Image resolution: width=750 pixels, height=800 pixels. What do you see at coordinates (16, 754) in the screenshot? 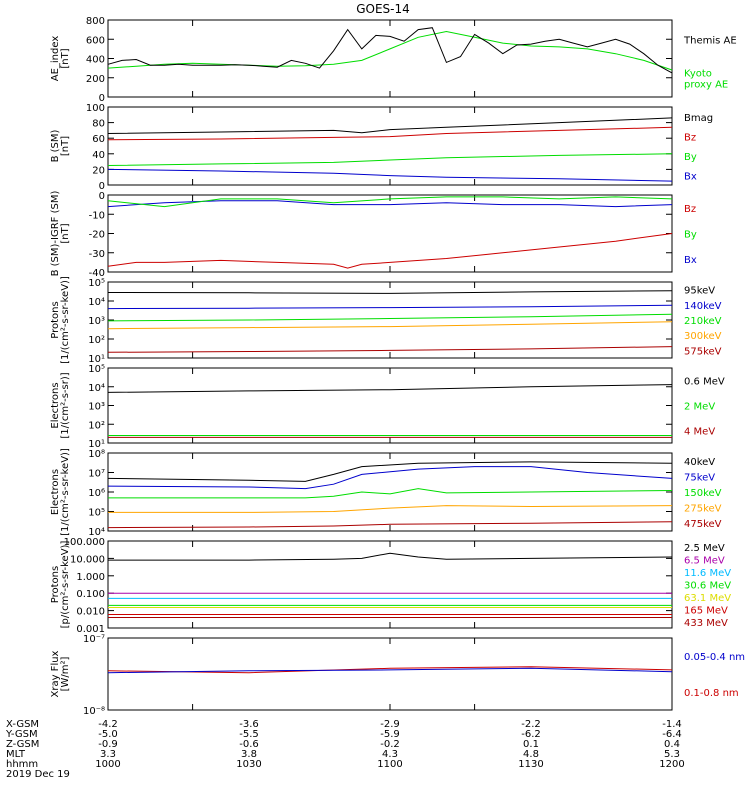
I see `ephemeris-label: MLT` at bounding box center [16, 754].